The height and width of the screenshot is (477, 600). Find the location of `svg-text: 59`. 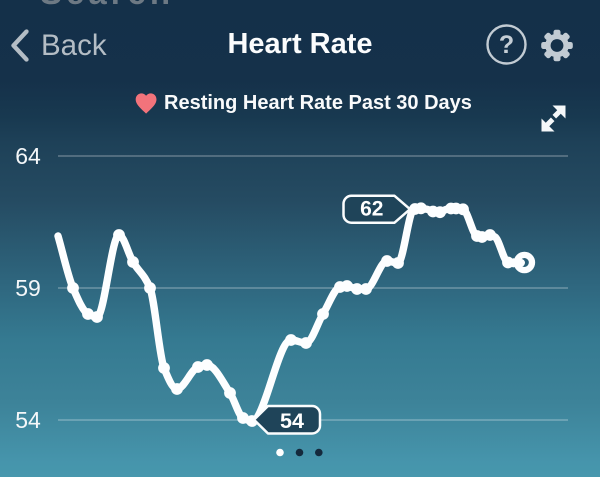

svg-text: 59 is located at coordinates (28, 288).